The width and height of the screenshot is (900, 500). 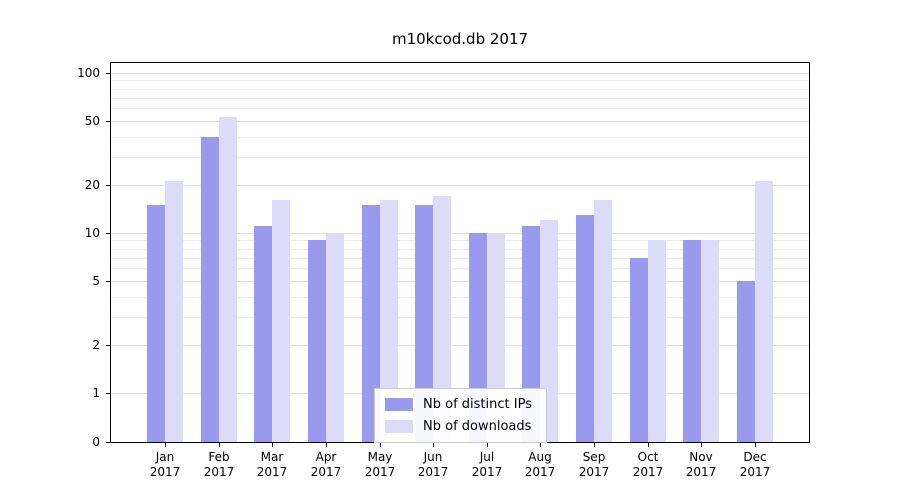 What do you see at coordinates (477, 426) in the screenshot?
I see `legend-label-downloads: Nb of downloads` at bounding box center [477, 426].